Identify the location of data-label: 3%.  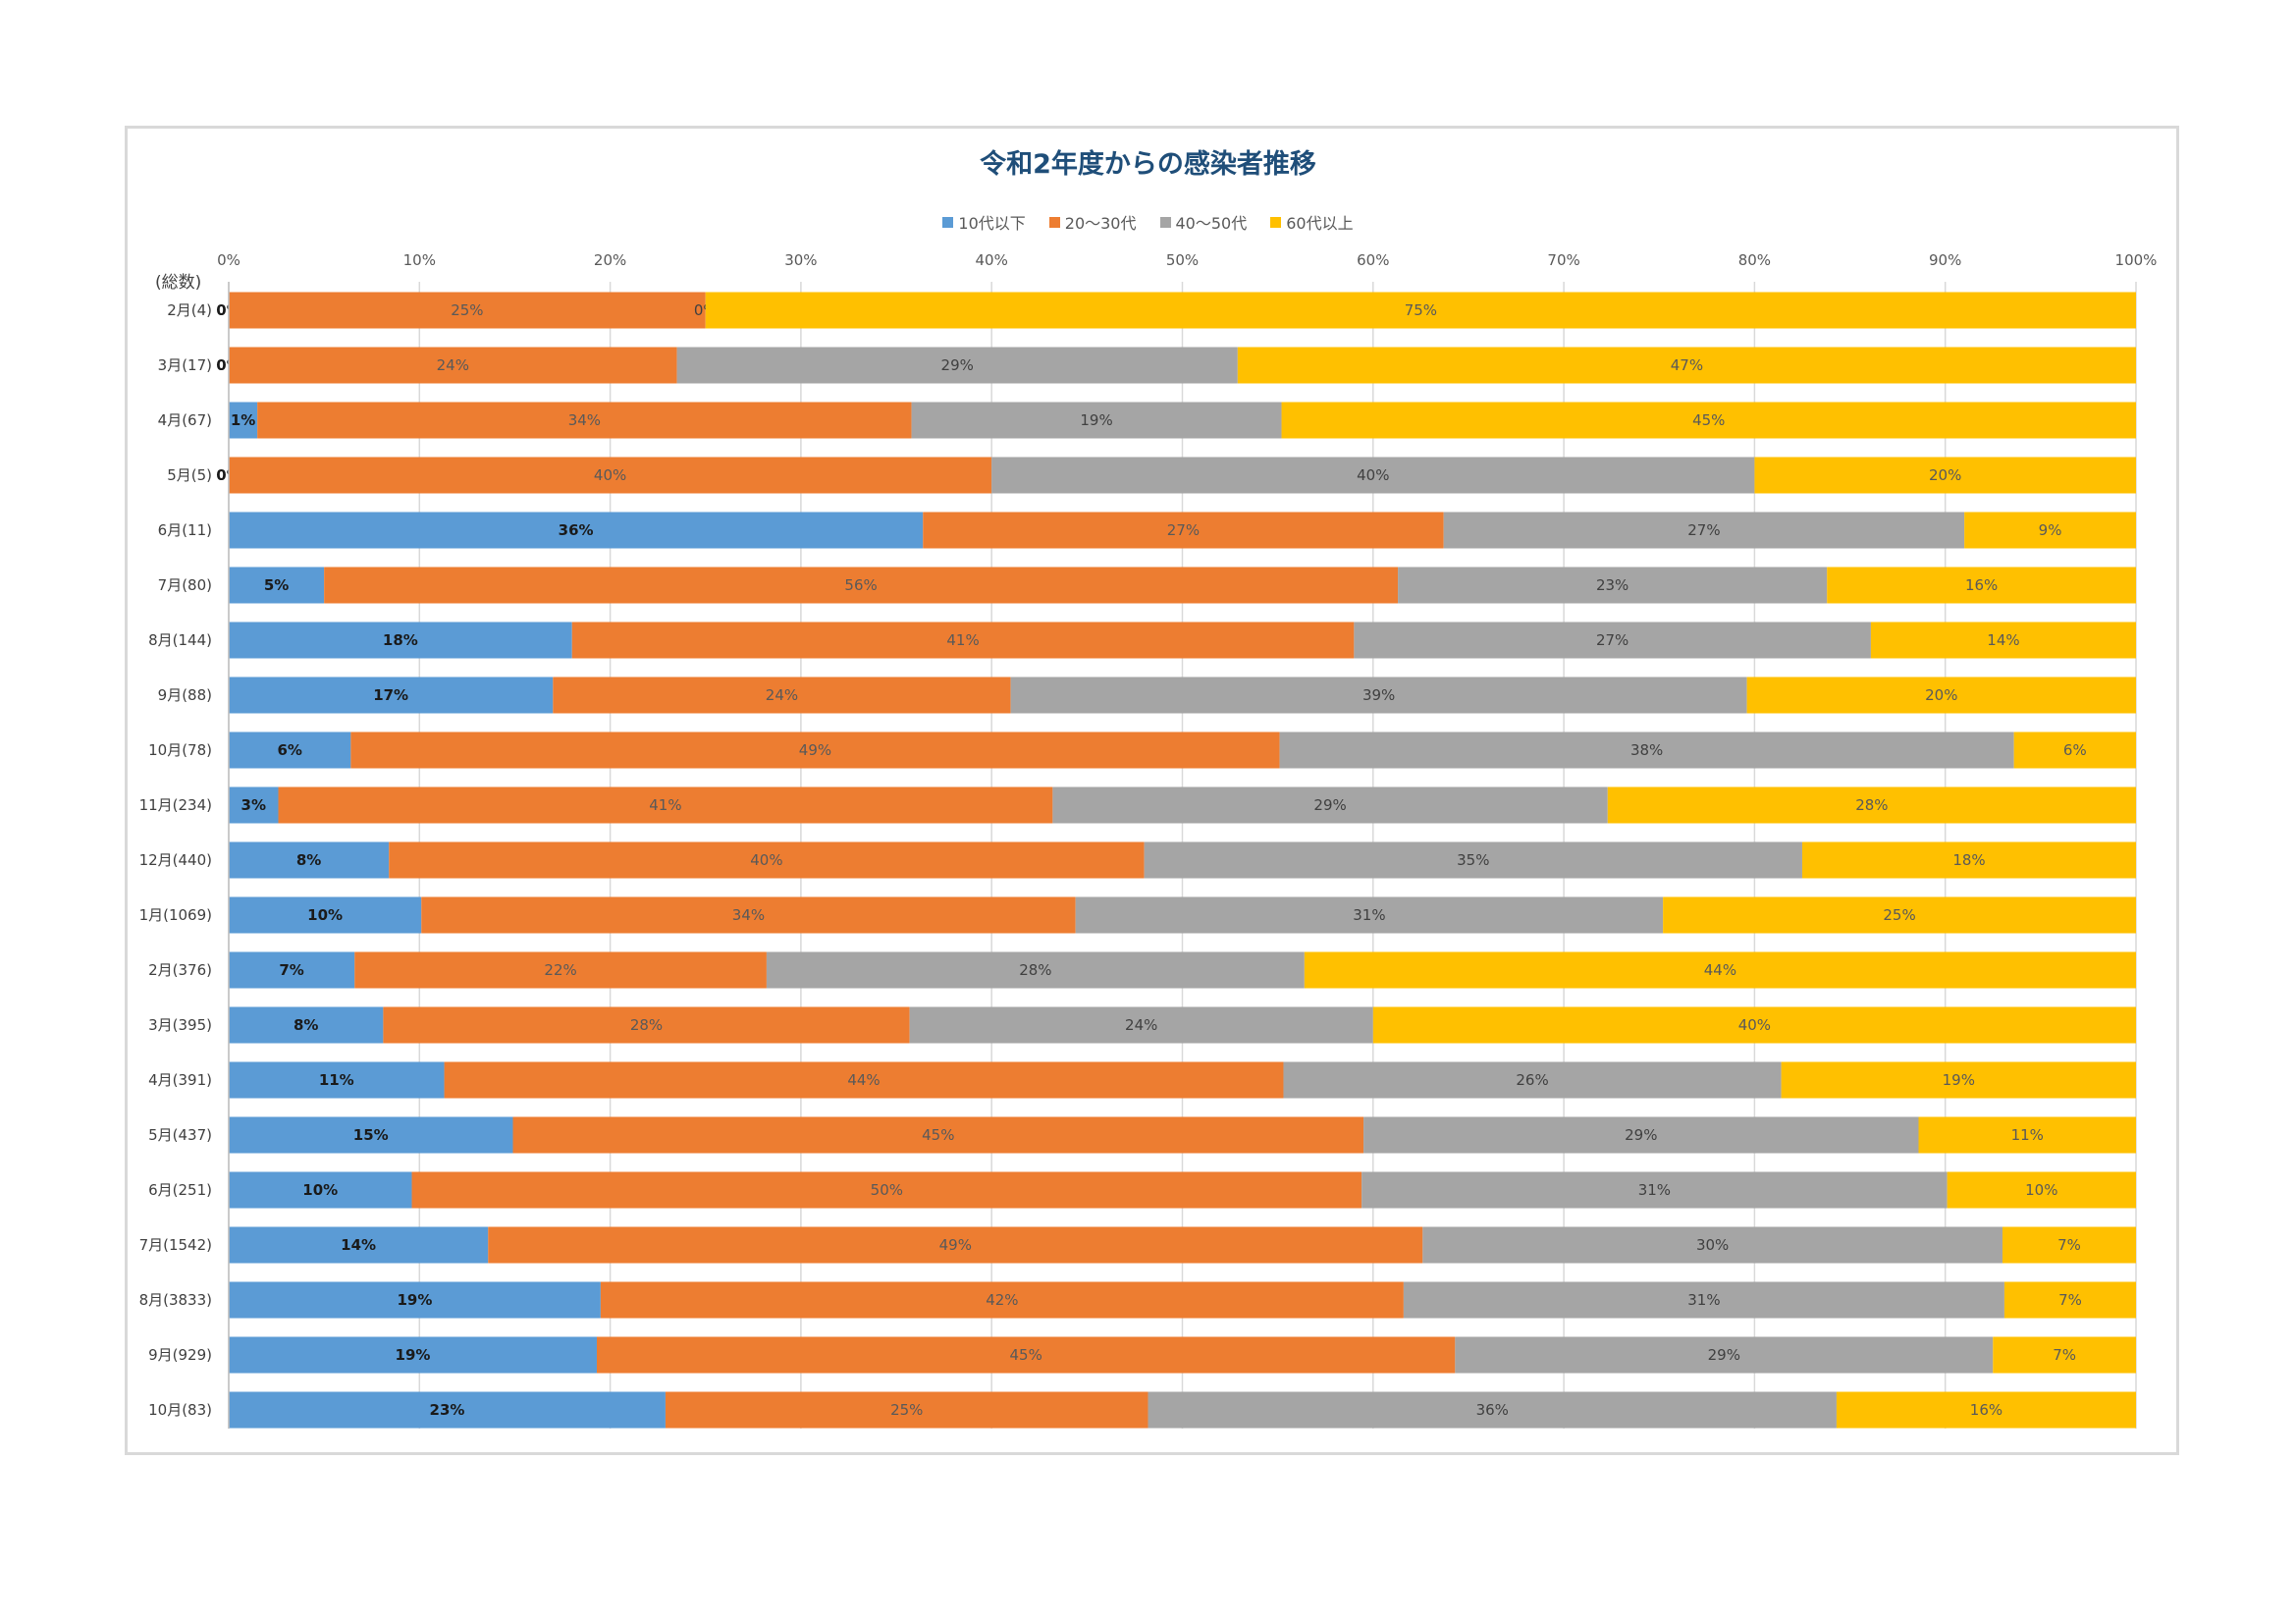
(253, 805).